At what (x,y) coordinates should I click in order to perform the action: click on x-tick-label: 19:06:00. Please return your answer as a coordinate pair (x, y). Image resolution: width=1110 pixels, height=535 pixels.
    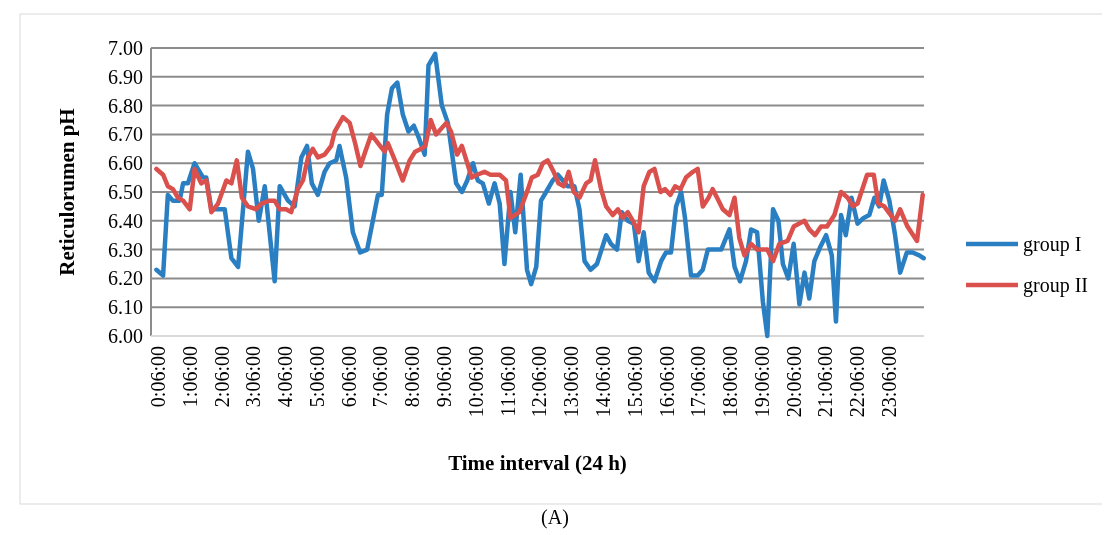
    Looking at the image, I should click on (761, 382).